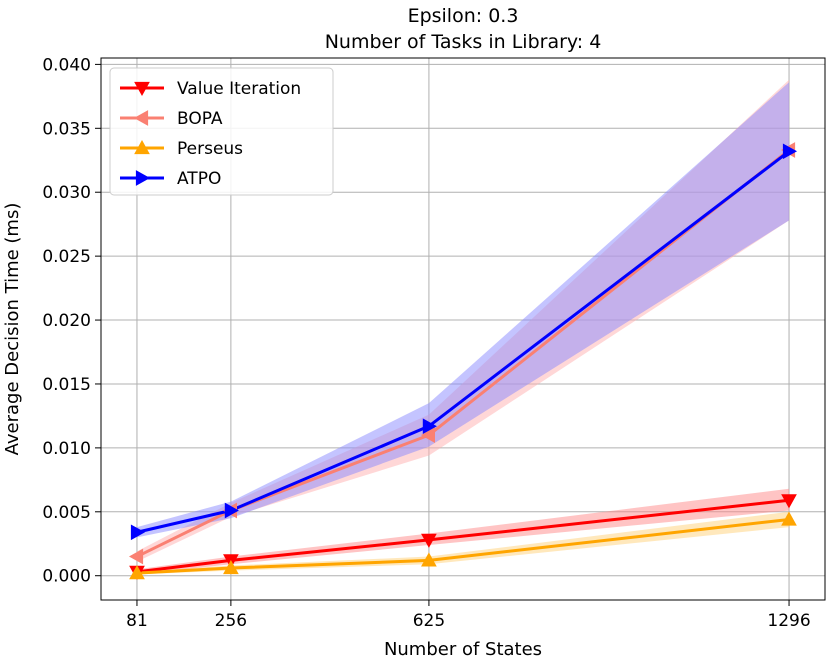 This screenshot has width=830, height=660. Describe the element at coordinates (788, 621) in the screenshot. I see `x-tick-label: 1296` at that location.